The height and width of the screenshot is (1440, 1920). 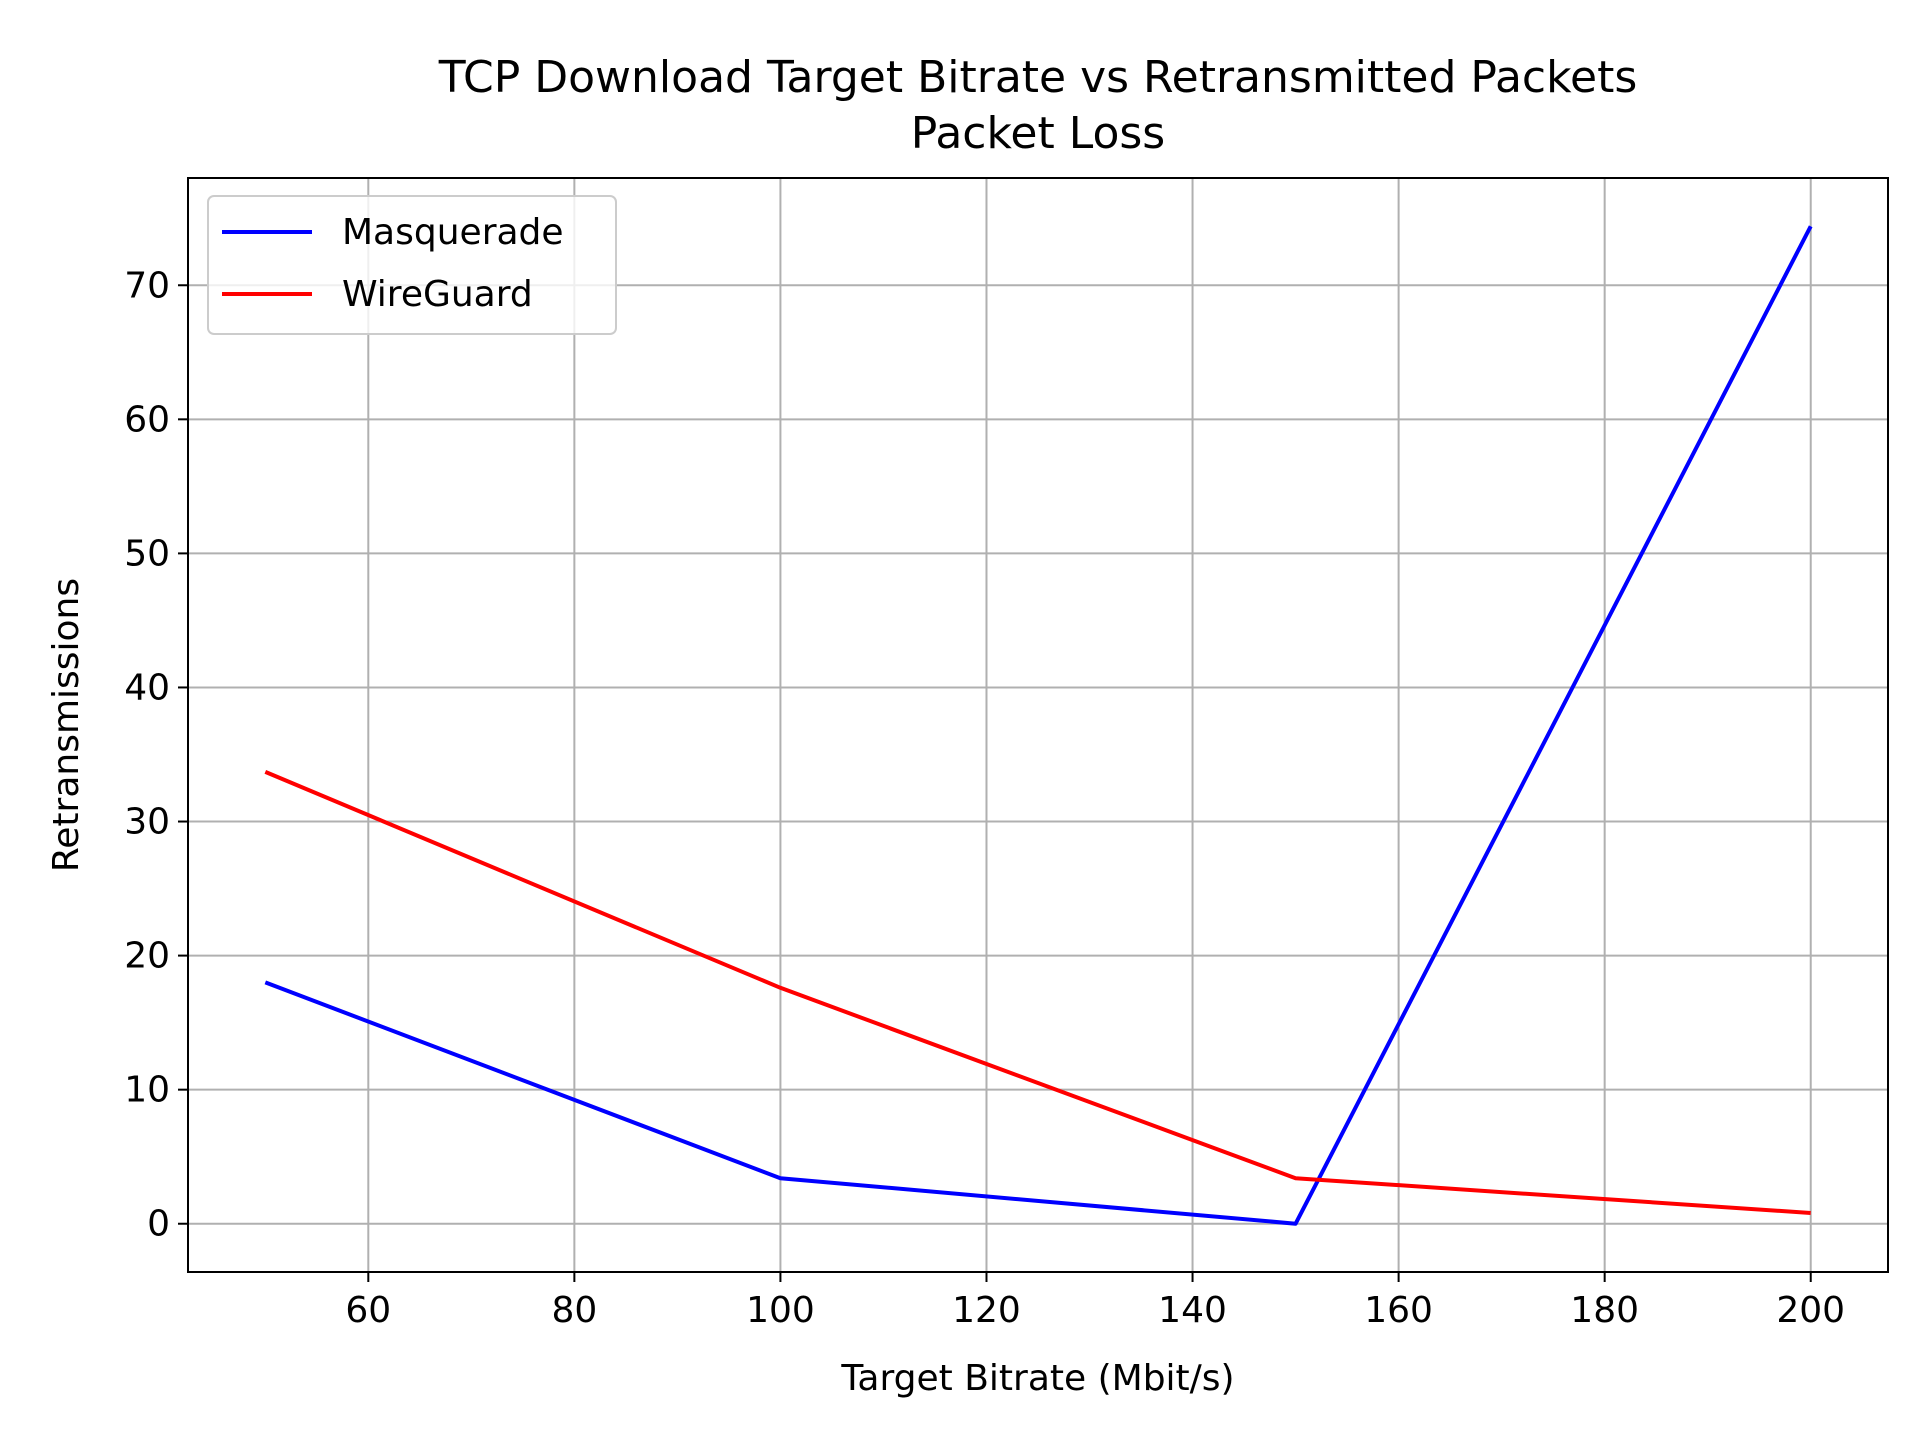 What do you see at coordinates (1192, 1310) in the screenshot?
I see `x-tick-label: 140` at bounding box center [1192, 1310].